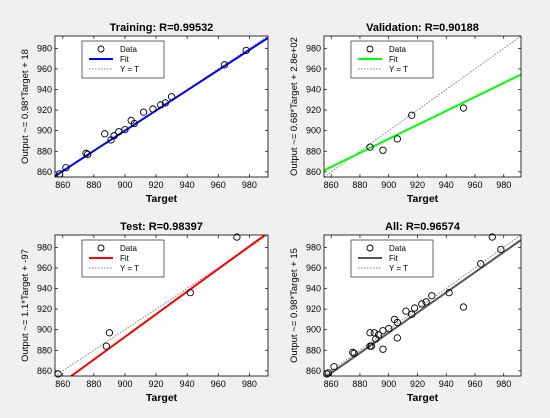 This screenshot has height=418, width=550. What do you see at coordinates (25, 305) in the screenshot?
I see `y-axis-label: Output ~= 1.1*Target + -97` at bounding box center [25, 305].